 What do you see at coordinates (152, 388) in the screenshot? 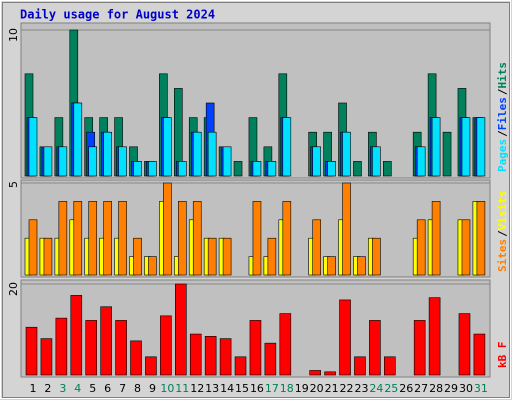
I see `x-tick-label: 9` at bounding box center [152, 388].